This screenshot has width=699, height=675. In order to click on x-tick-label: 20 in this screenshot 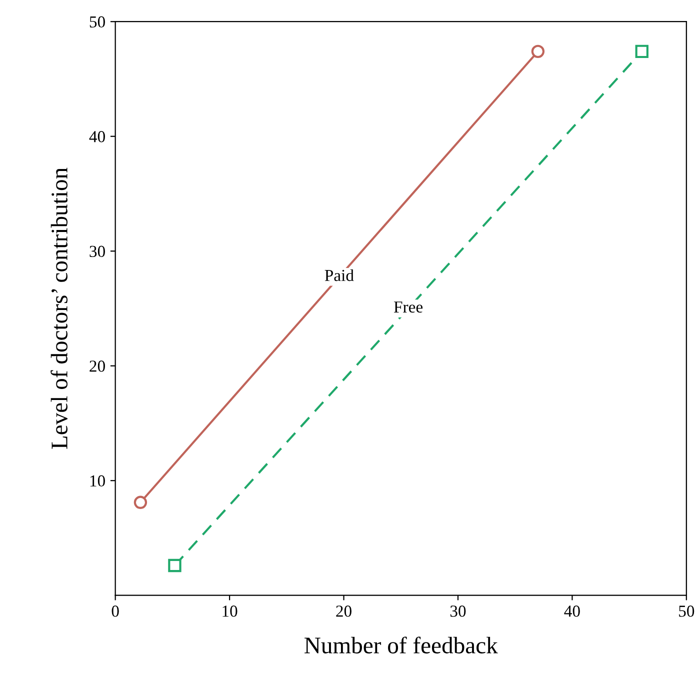, I will do `click(344, 611)`.